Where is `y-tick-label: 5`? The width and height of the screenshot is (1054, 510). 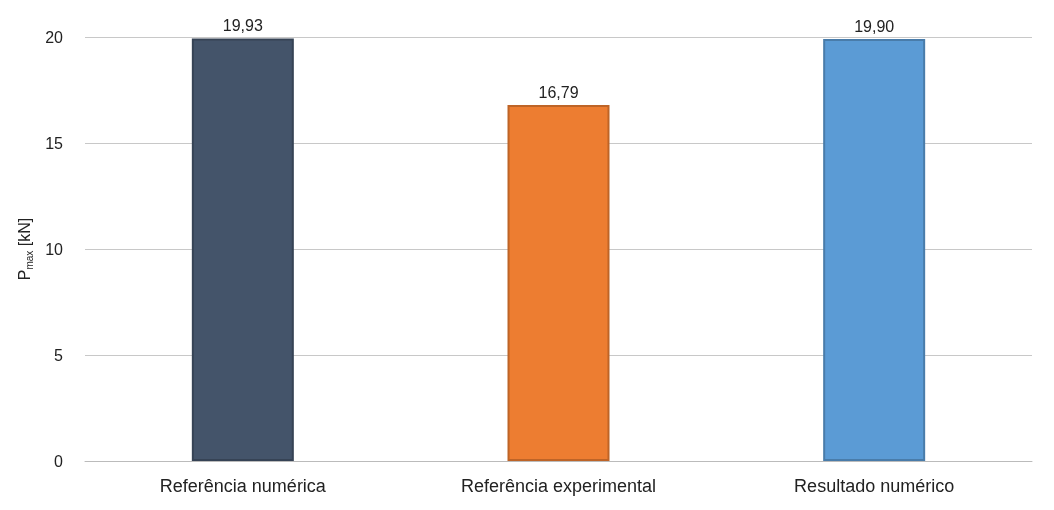 y-tick-label: 5 is located at coordinates (59, 355).